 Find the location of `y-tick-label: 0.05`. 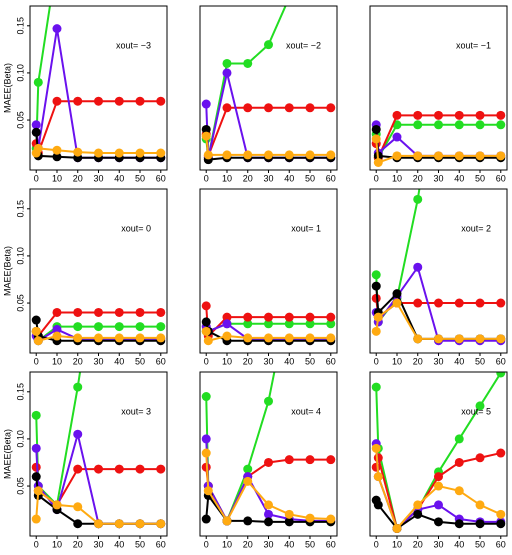

y-tick-label: 0.05 is located at coordinates (20, 303).